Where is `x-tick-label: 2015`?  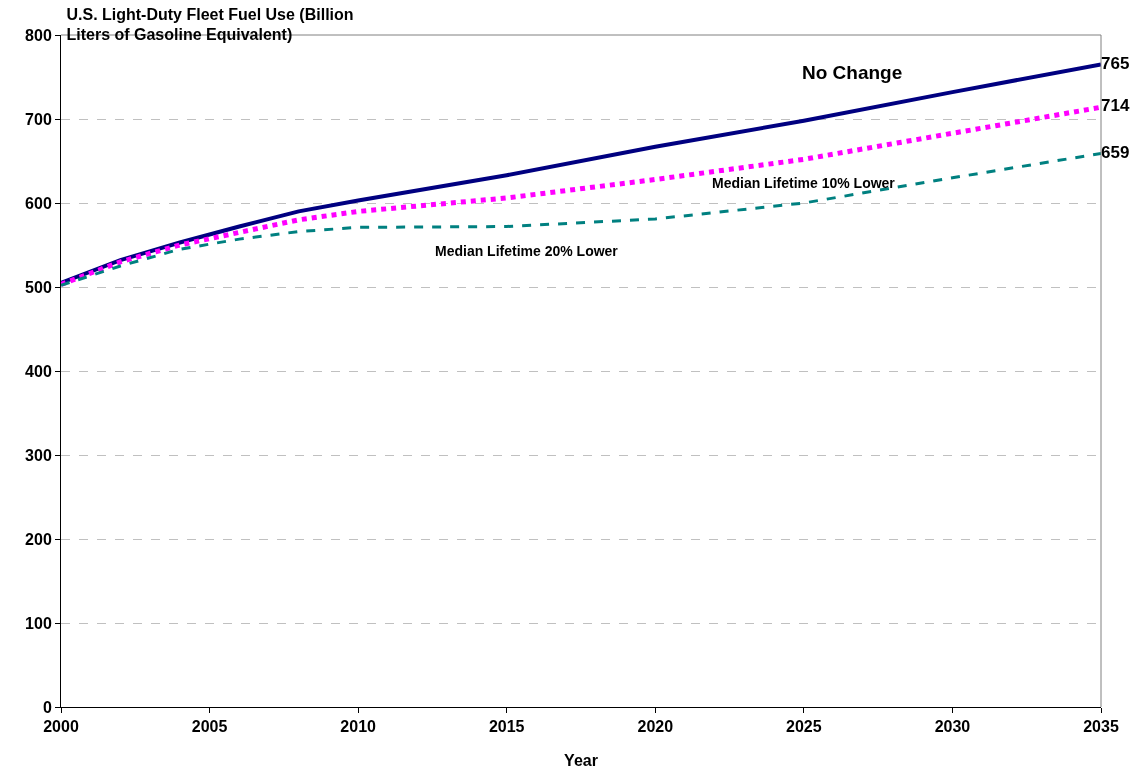 x-tick-label: 2015 is located at coordinates (506, 727).